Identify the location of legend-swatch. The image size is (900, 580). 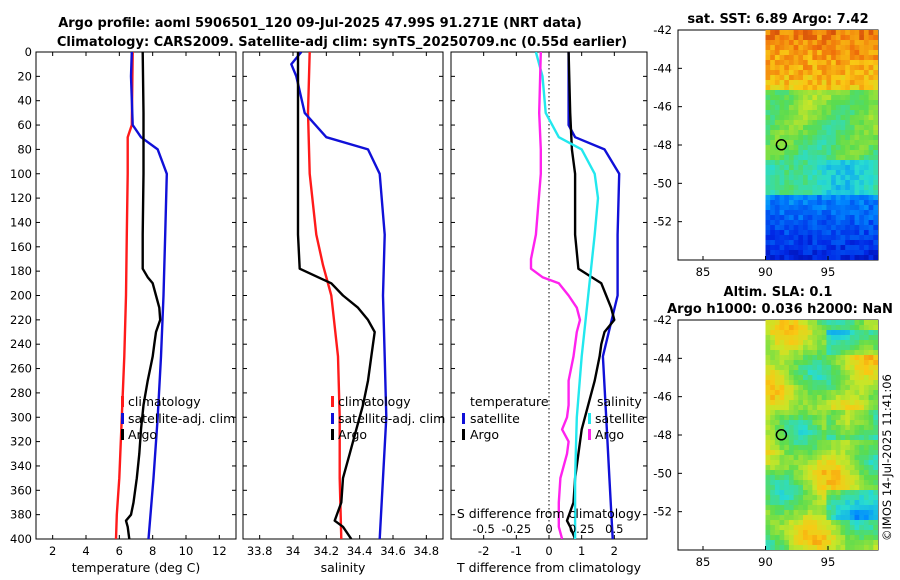
(122, 418).